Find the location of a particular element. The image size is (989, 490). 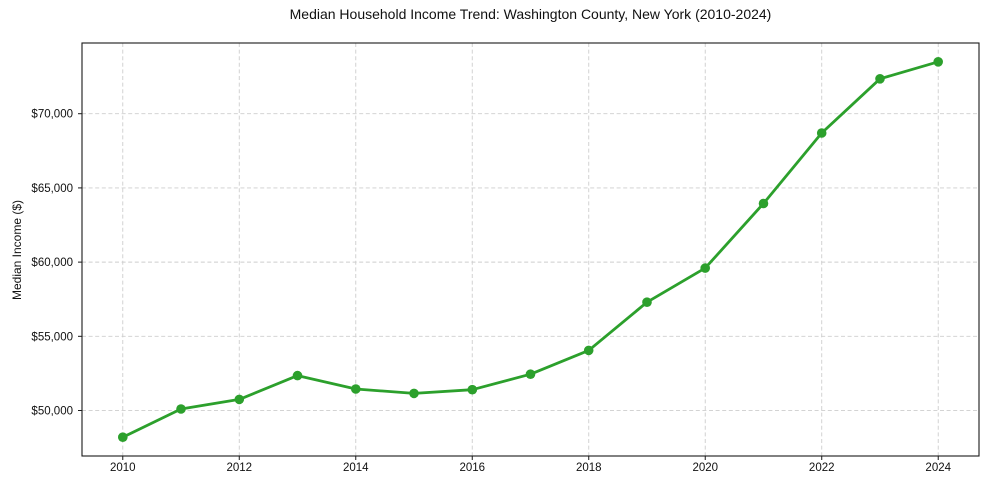

y-tick-label: $60,000 is located at coordinates (52, 263).